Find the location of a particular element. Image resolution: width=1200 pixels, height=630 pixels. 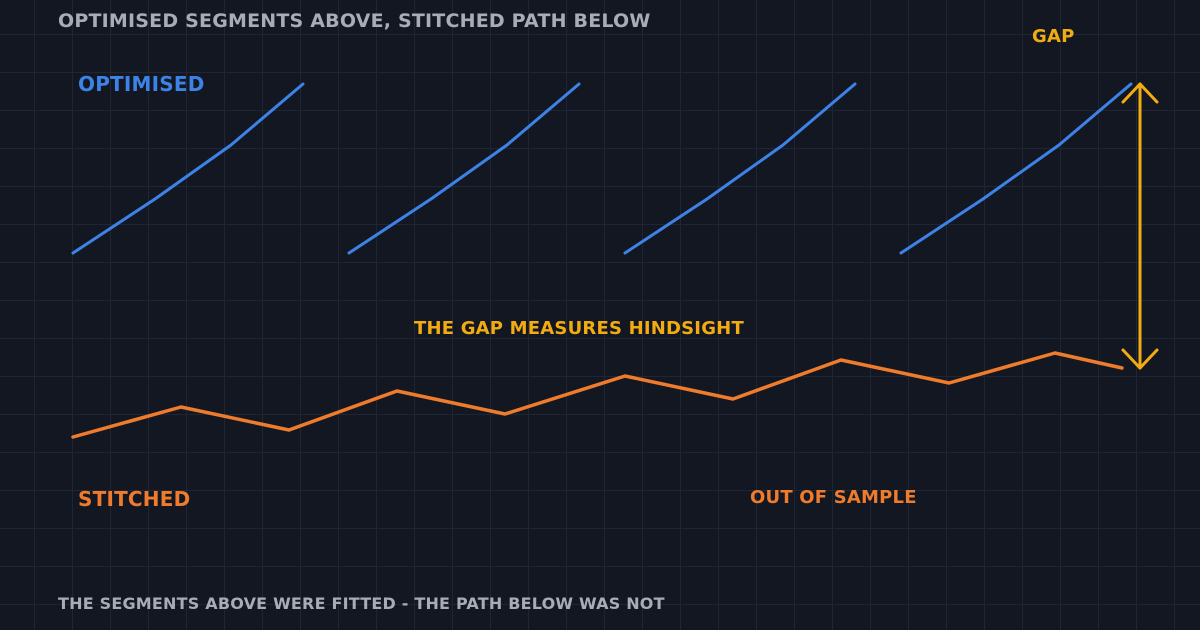

gap-arrow-head-top is located at coordinates (1140, 93).